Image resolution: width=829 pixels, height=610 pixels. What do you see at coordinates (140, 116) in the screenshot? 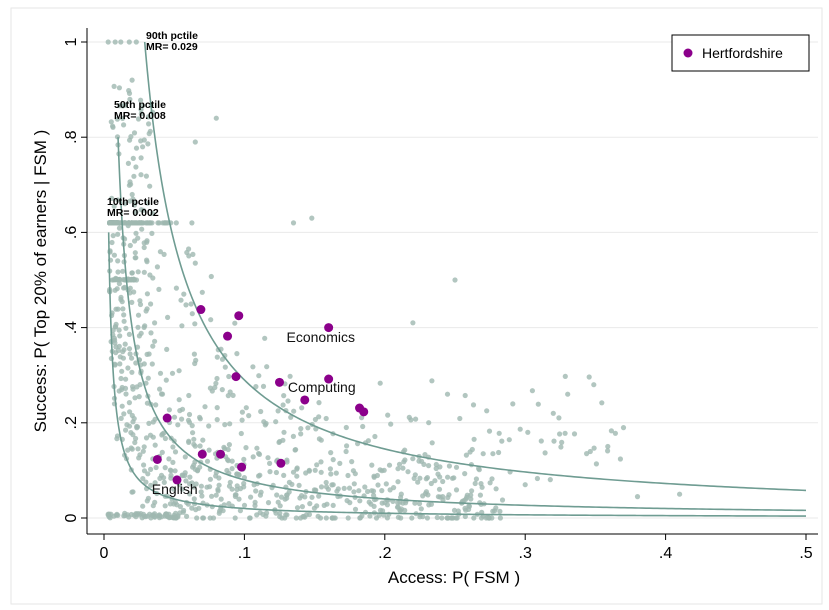
I see `curve-label-line2: MR= 0.008` at bounding box center [140, 116].